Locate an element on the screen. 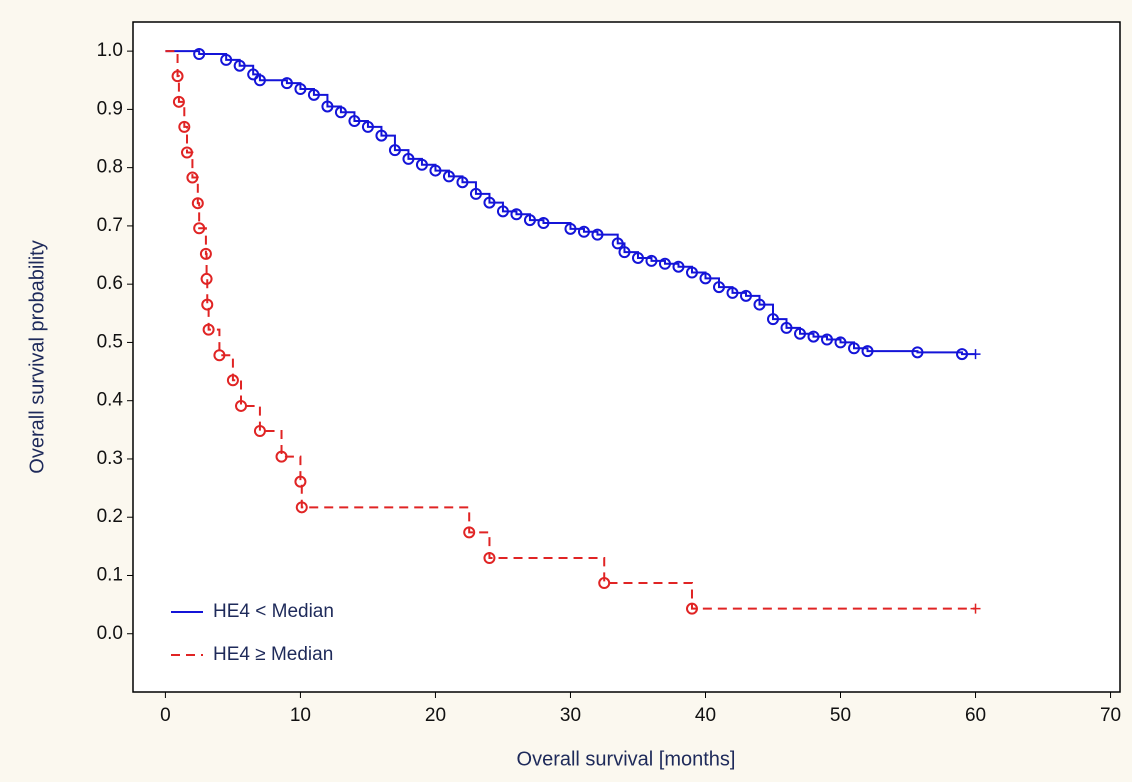 The height and width of the screenshot is (782, 1132). y-tick-label: 0.4 is located at coordinates (110, 400).